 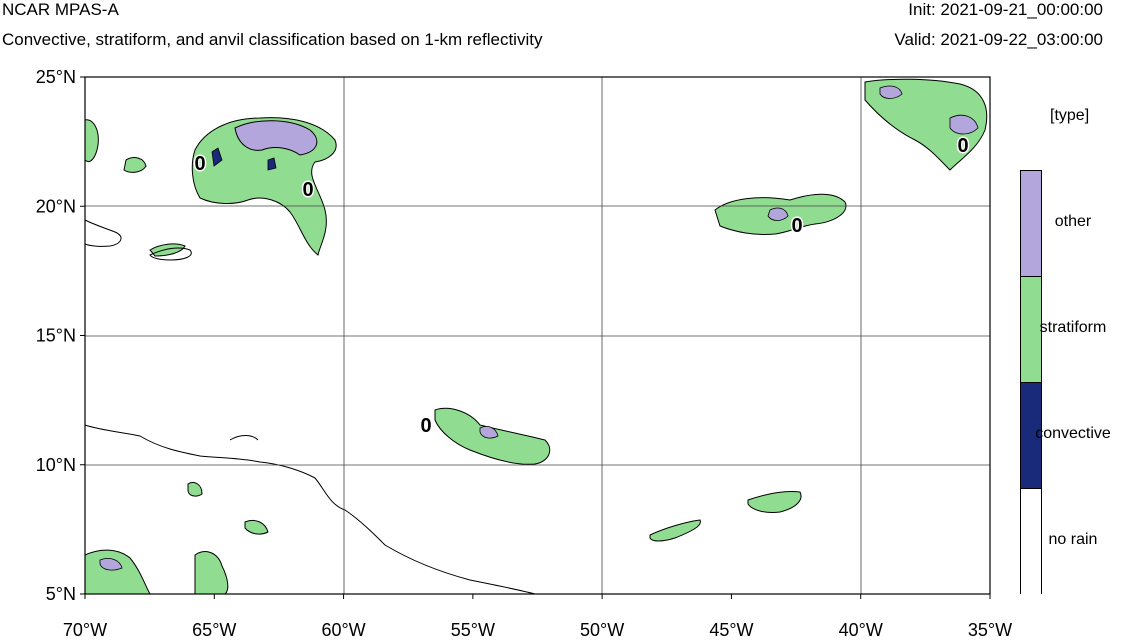 I want to click on cluster-itcz-other, so click(x=489, y=432).